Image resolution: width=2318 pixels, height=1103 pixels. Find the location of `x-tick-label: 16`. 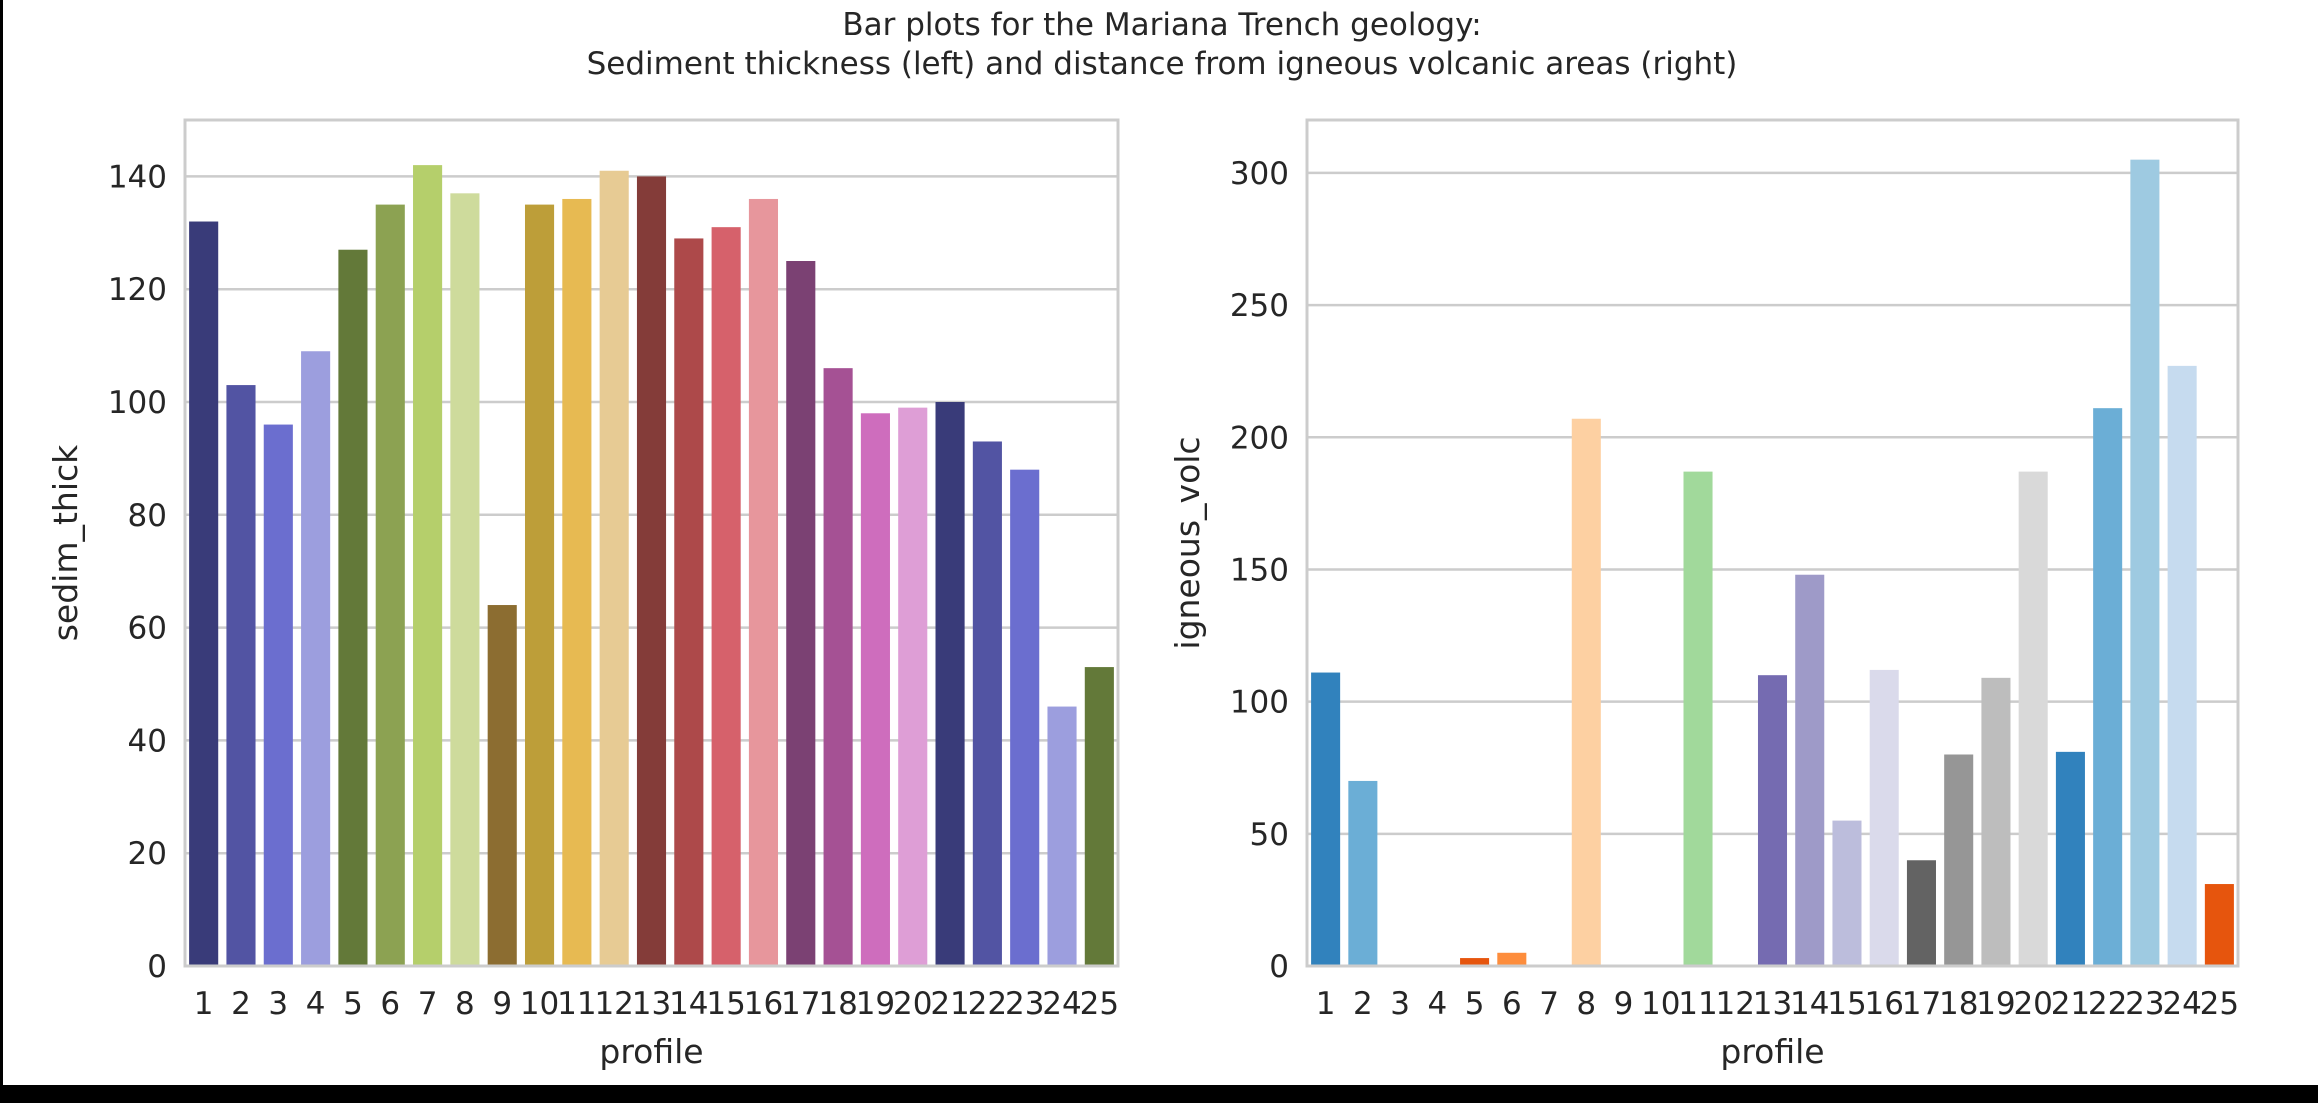

x-tick-label: 16 is located at coordinates (763, 1004).